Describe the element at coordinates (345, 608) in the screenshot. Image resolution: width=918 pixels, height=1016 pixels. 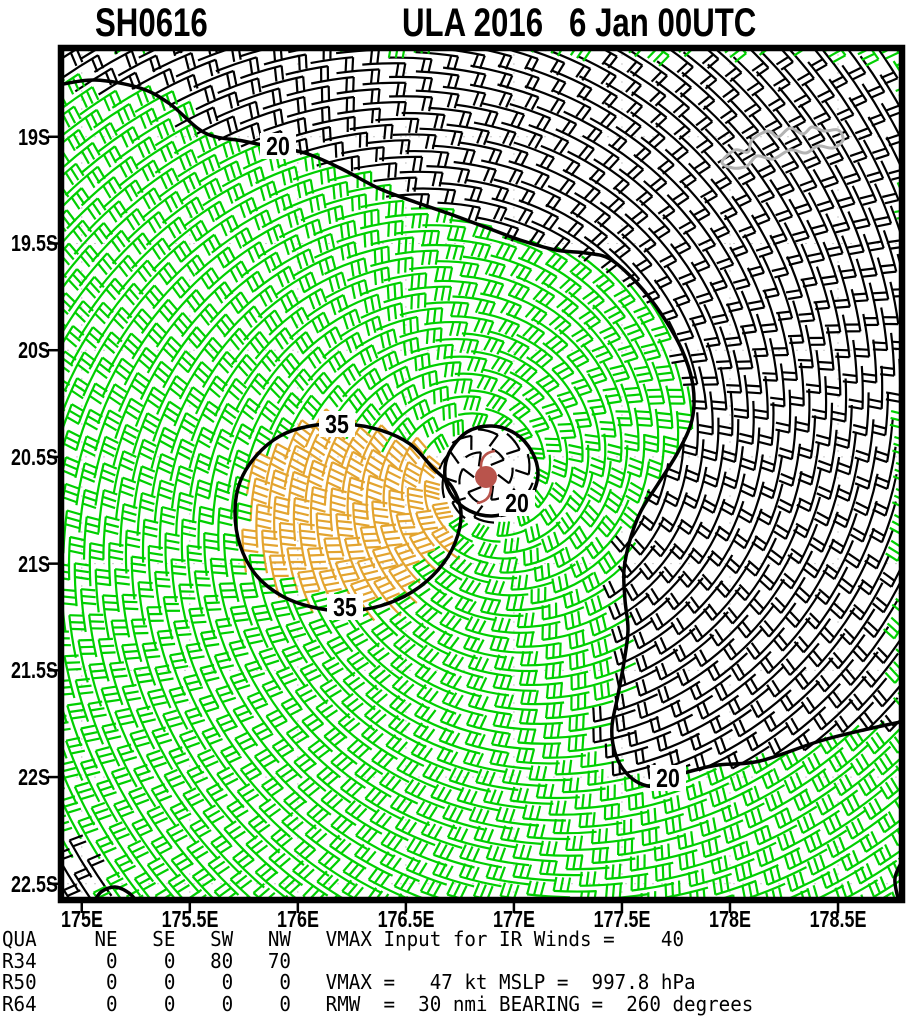
I see `contour-label: 35` at that location.